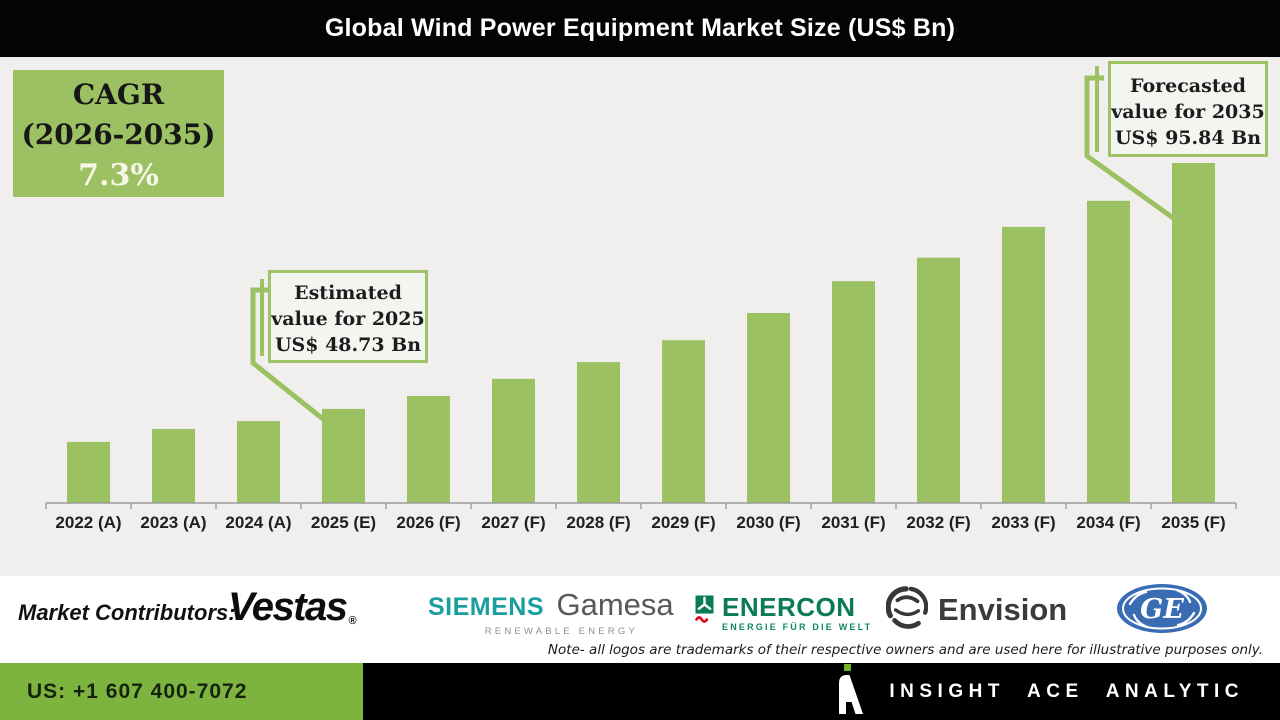 The height and width of the screenshot is (720, 1280). I want to click on x-axis, so click(641, 505).